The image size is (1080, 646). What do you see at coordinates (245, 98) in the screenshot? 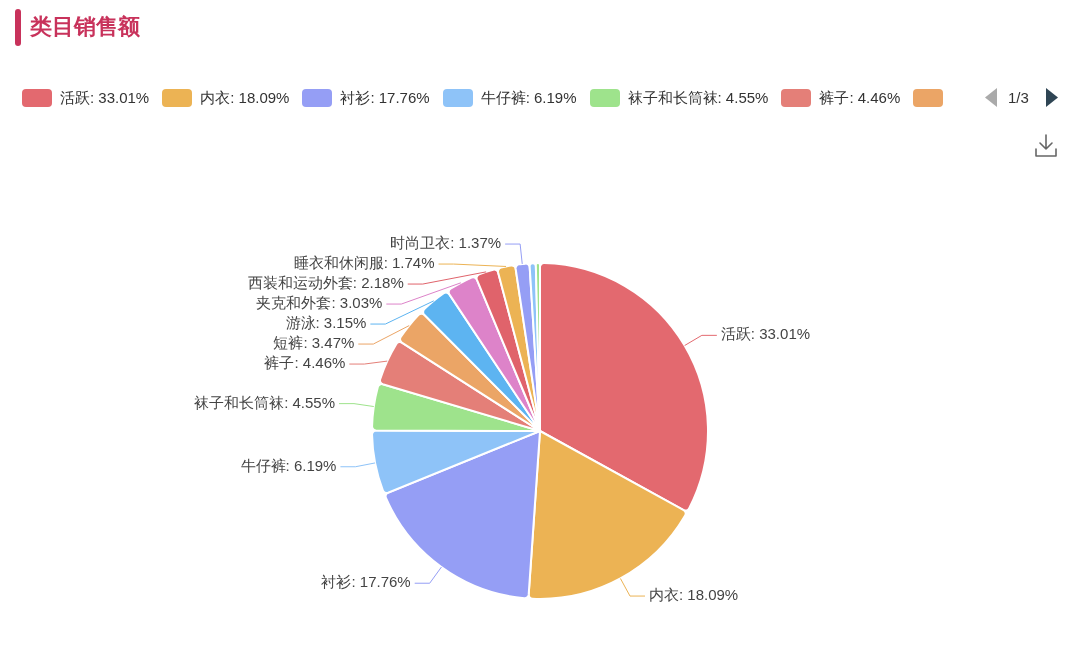
I see `legend-label: 内衣: 18.09%` at bounding box center [245, 98].